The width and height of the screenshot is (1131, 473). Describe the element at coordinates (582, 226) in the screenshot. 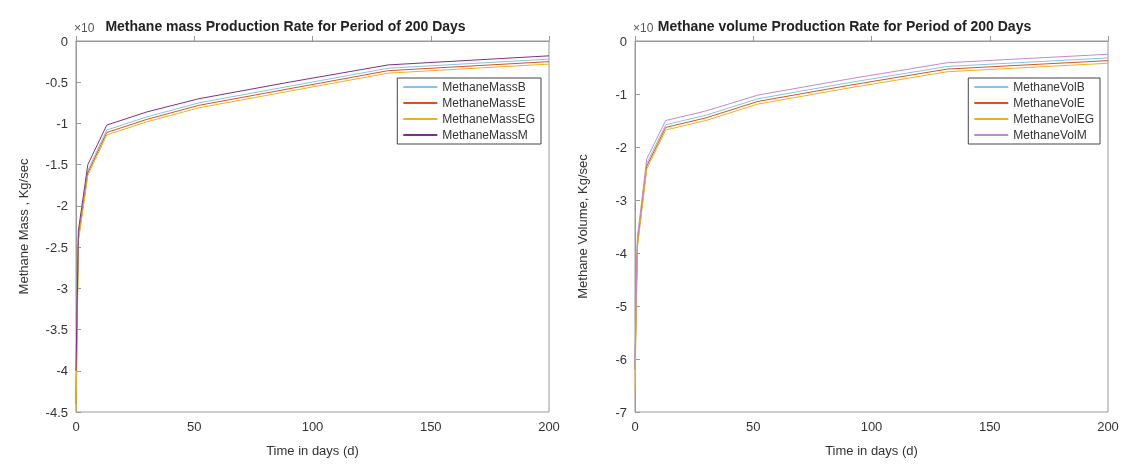

I see `y-axis-title: Methane Volume, Kg/sec` at that location.